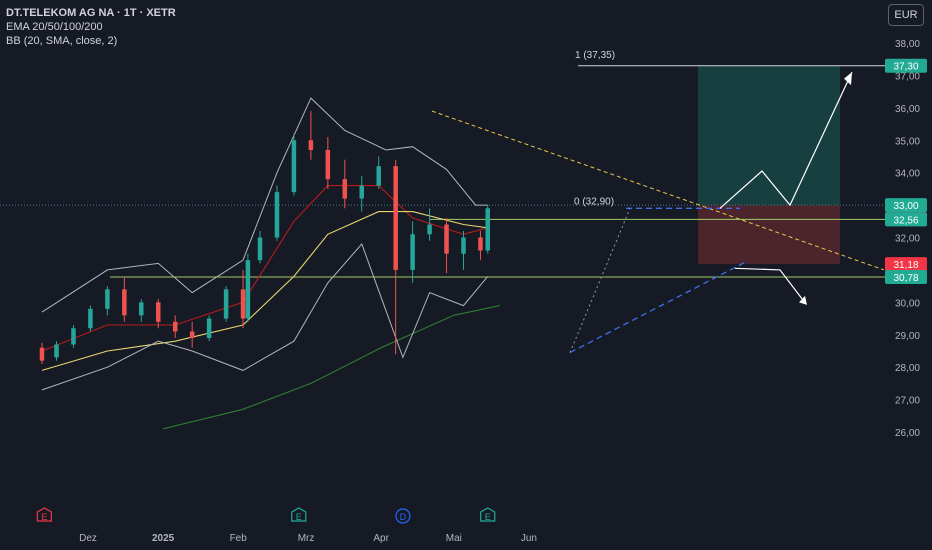 The image size is (932, 550). What do you see at coordinates (907, 433) in the screenshot?
I see `y-tick-label: 26,00` at bounding box center [907, 433].